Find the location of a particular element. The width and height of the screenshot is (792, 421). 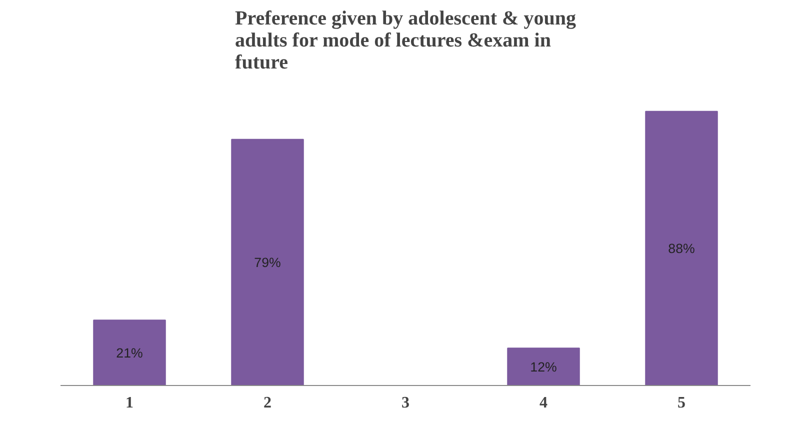

x-tick-label: 1 is located at coordinates (130, 403).